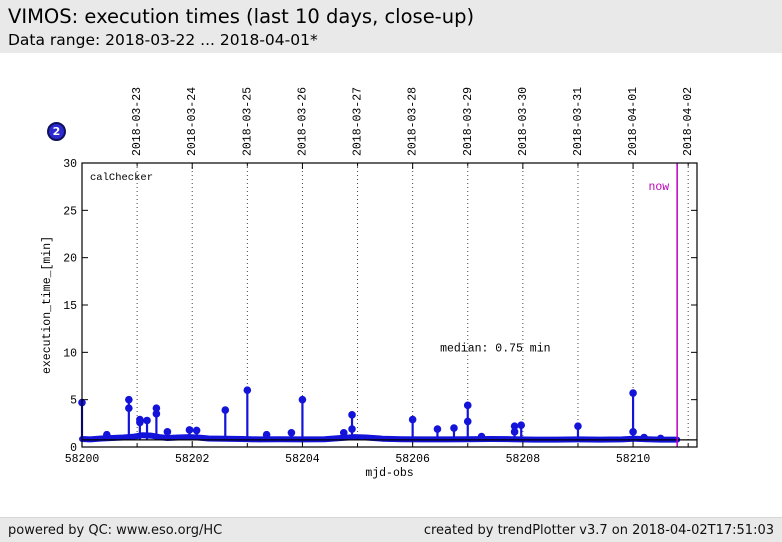  What do you see at coordinates (70, 306) in the screenshot?
I see `y-tick-label: 15` at bounding box center [70, 306].